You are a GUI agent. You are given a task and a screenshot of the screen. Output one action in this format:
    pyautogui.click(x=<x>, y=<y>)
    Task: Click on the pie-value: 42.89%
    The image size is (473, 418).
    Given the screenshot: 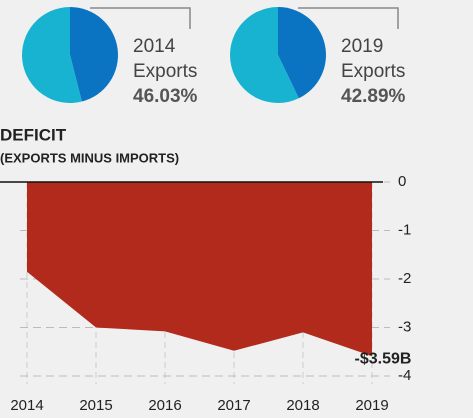 What is the action you would take?
    pyautogui.click(x=373, y=96)
    